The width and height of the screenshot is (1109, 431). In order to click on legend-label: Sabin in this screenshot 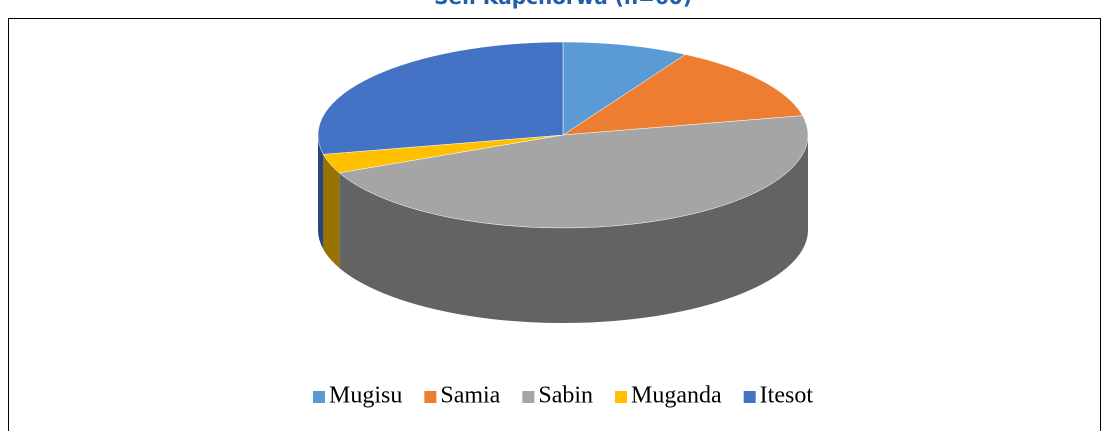, I will do `click(565, 396)`.